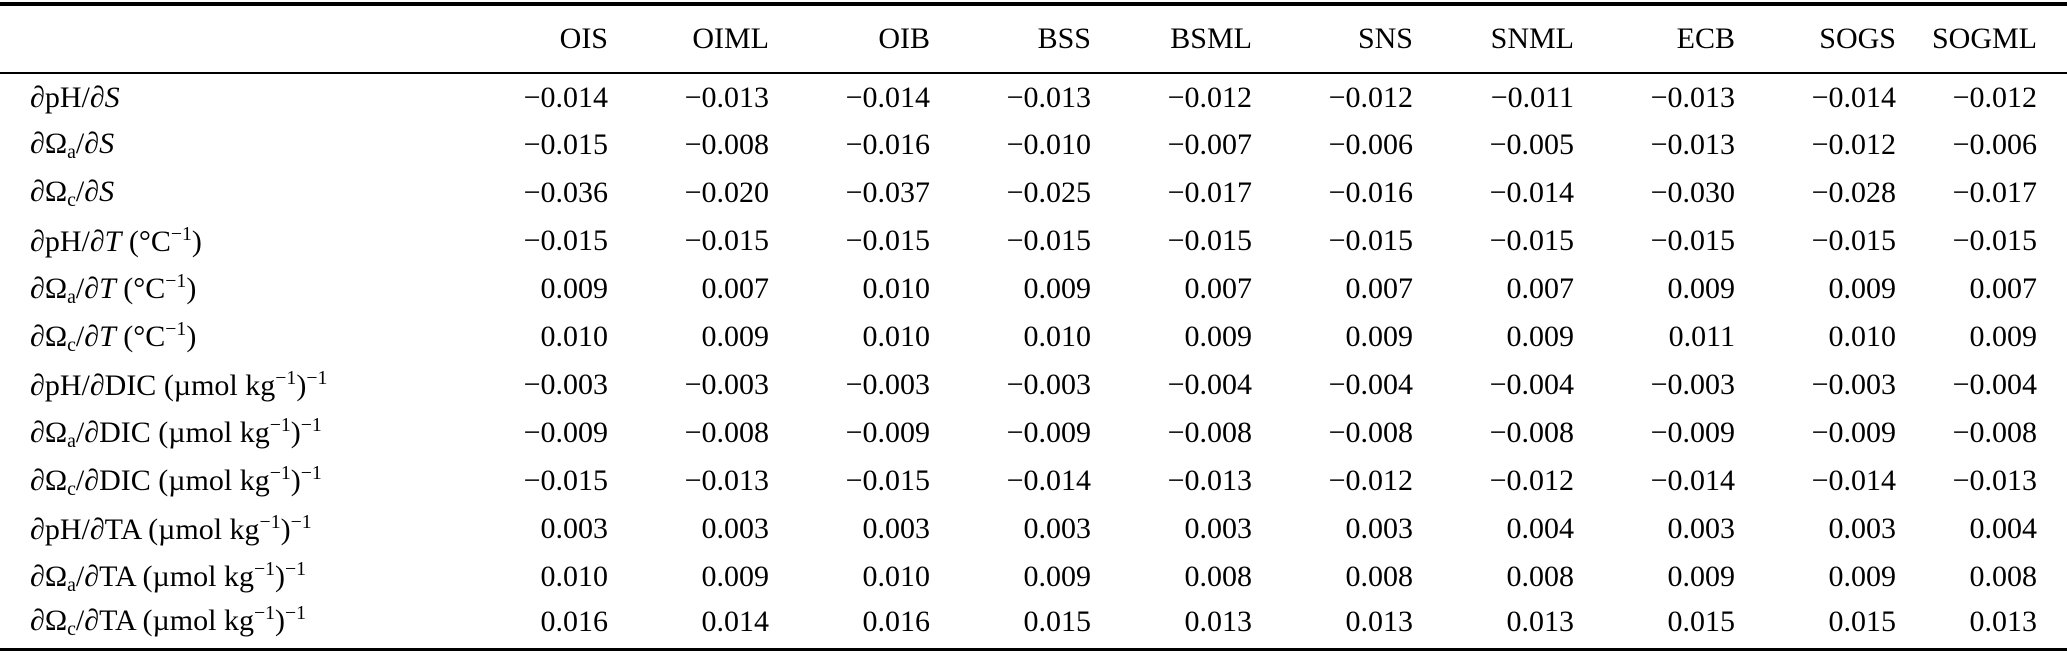 The width and height of the screenshot is (2067, 658). What do you see at coordinates (1218, 576) in the screenshot?
I see `cell-dOmegaA-dTA-bsml: 0.008` at bounding box center [1218, 576].